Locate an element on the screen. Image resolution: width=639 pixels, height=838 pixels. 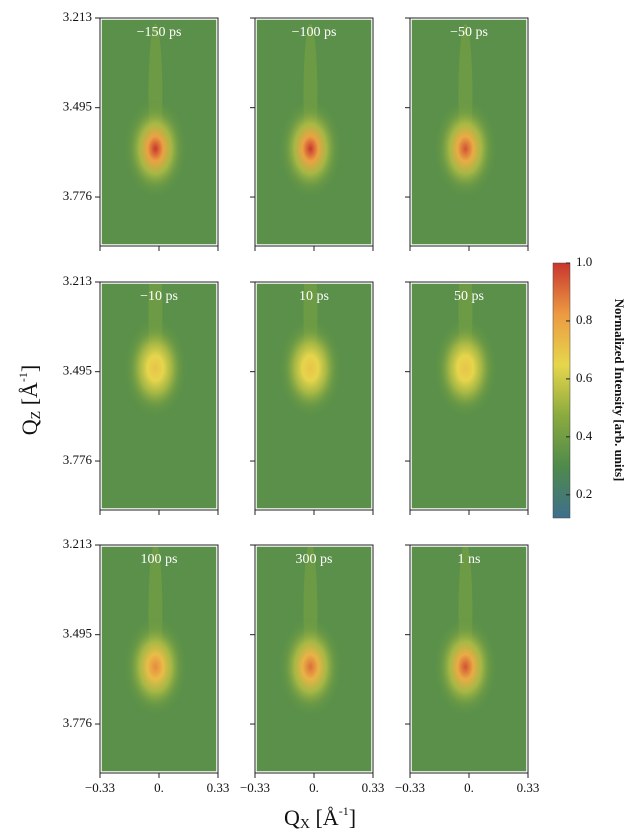
panel-title: −50 ps is located at coordinates (469, 32).